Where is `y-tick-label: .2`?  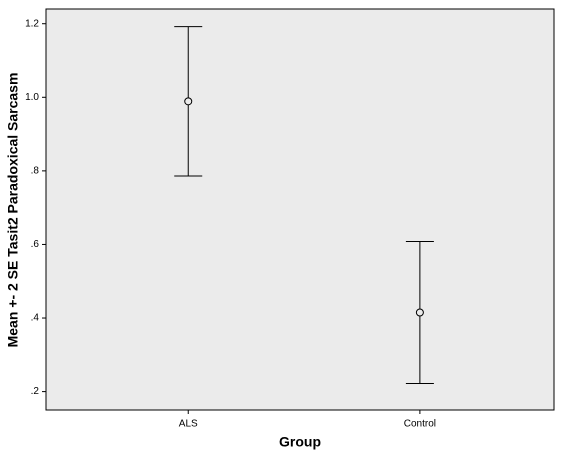
y-tick-label: .2 is located at coordinates (35, 391).